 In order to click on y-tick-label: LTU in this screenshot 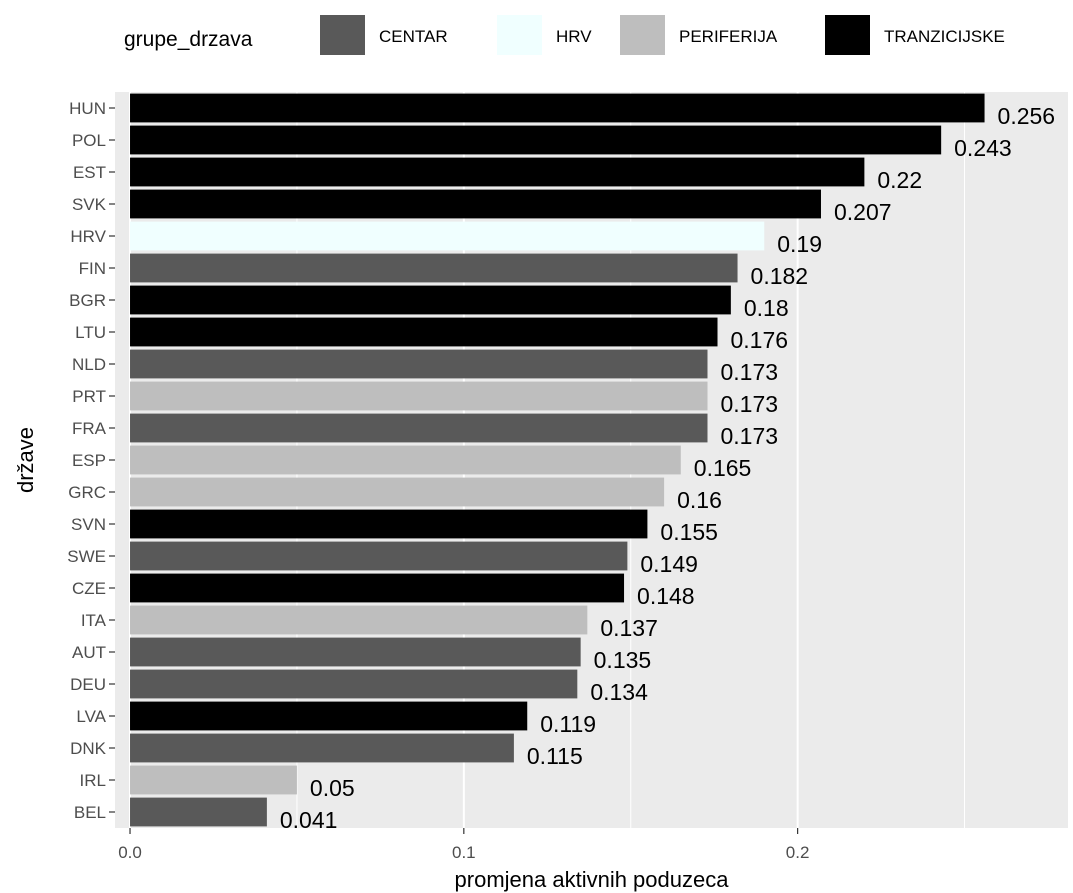, I will do `click(90, 332)`.